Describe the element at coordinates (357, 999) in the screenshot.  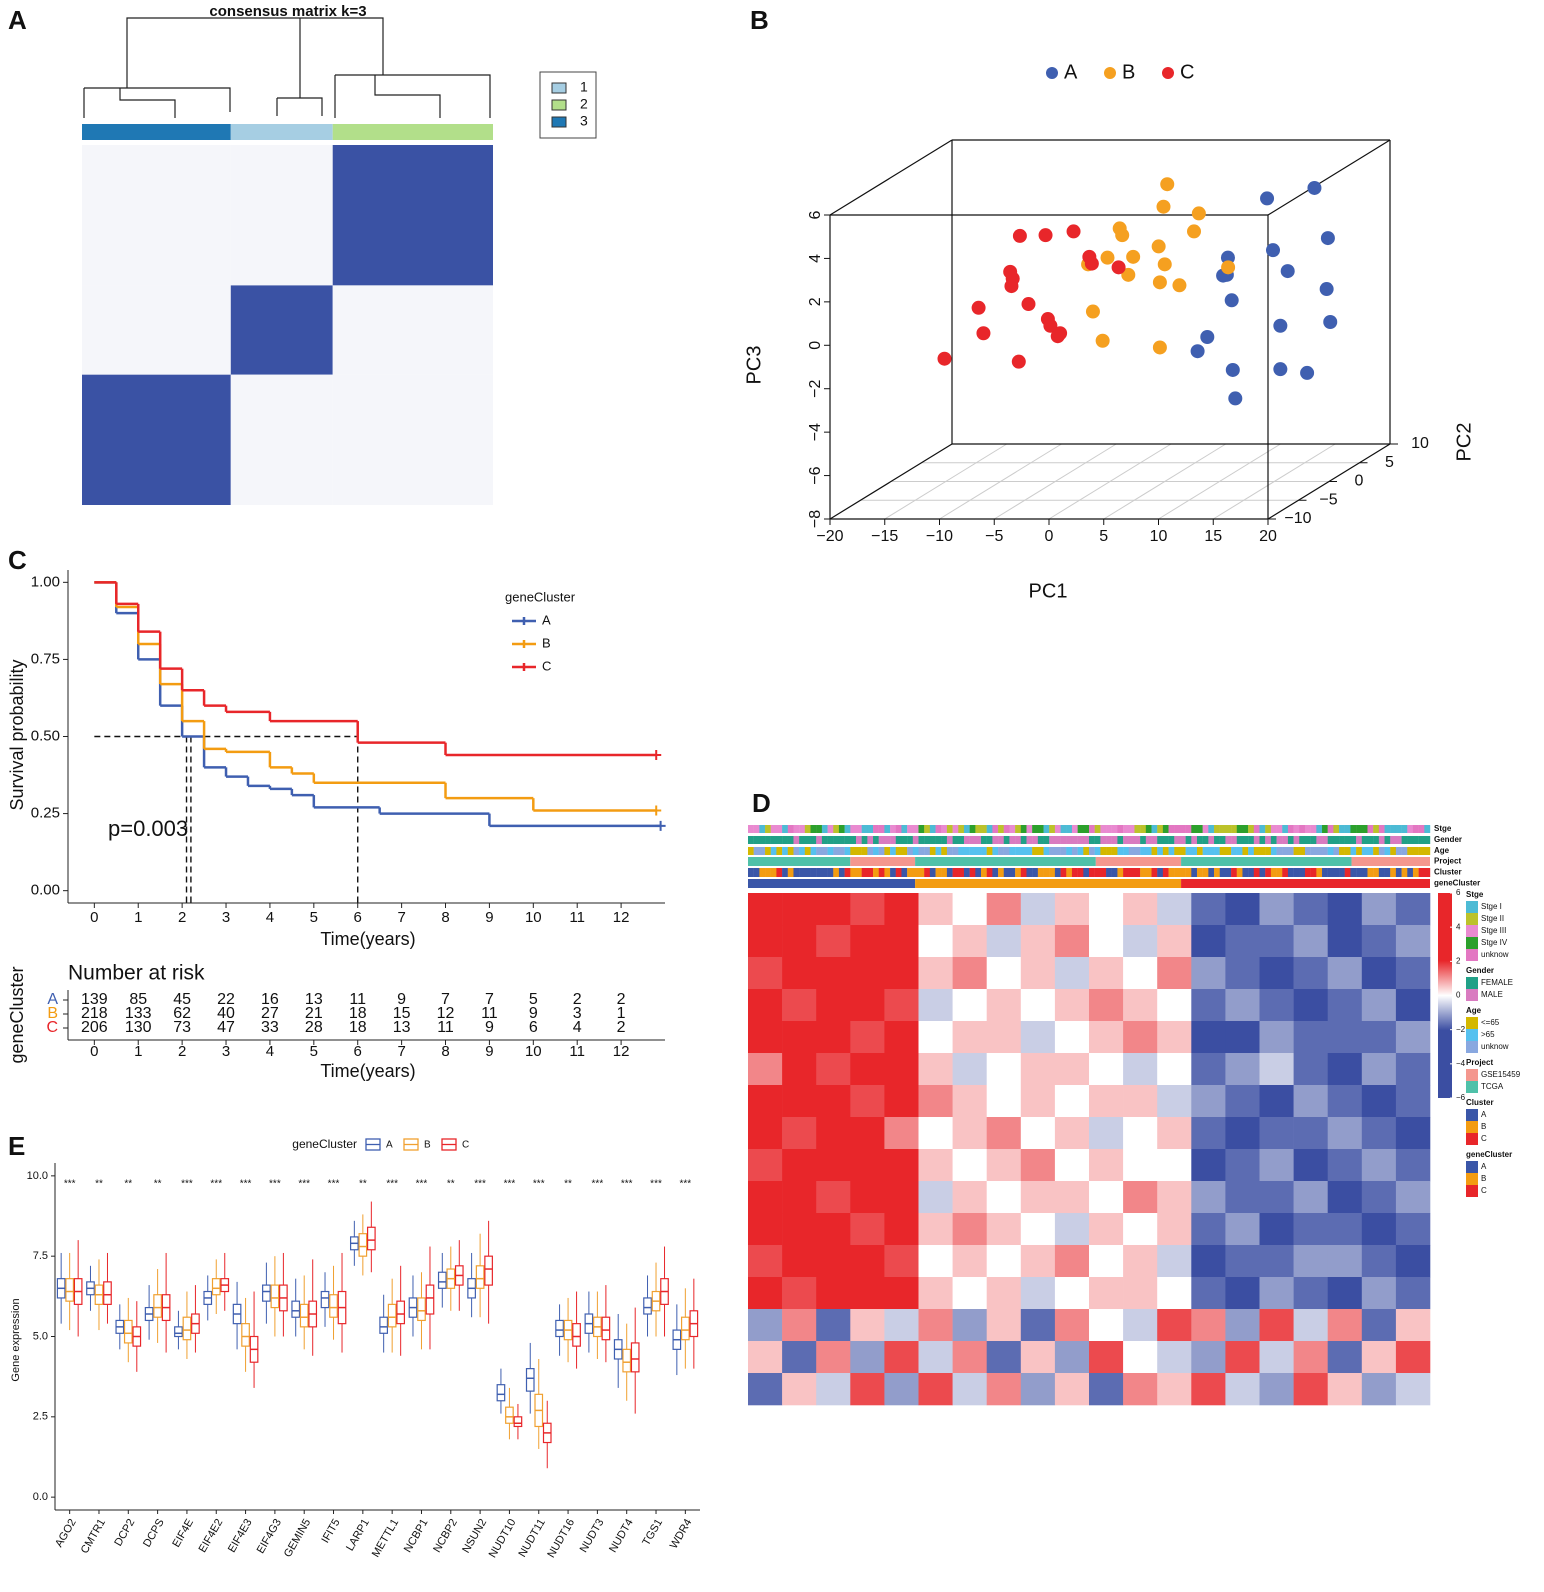
I see `risk-count: 11` at that location.